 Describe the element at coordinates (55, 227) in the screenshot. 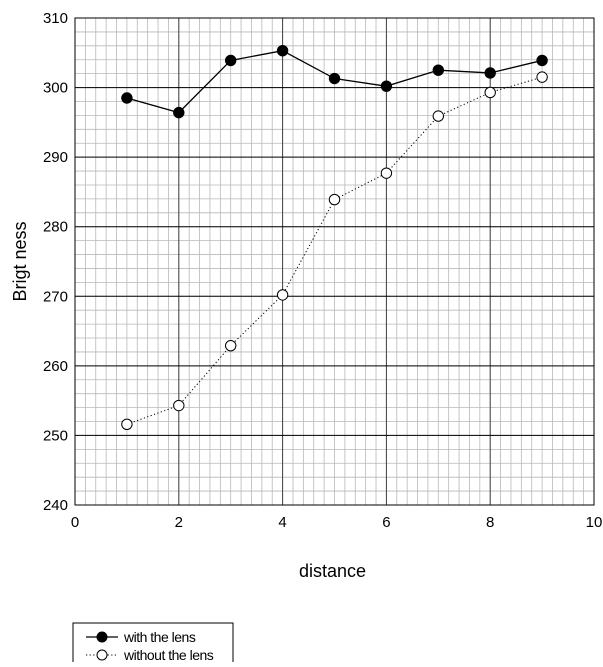

I see `y-tick-label: 280` at that location.